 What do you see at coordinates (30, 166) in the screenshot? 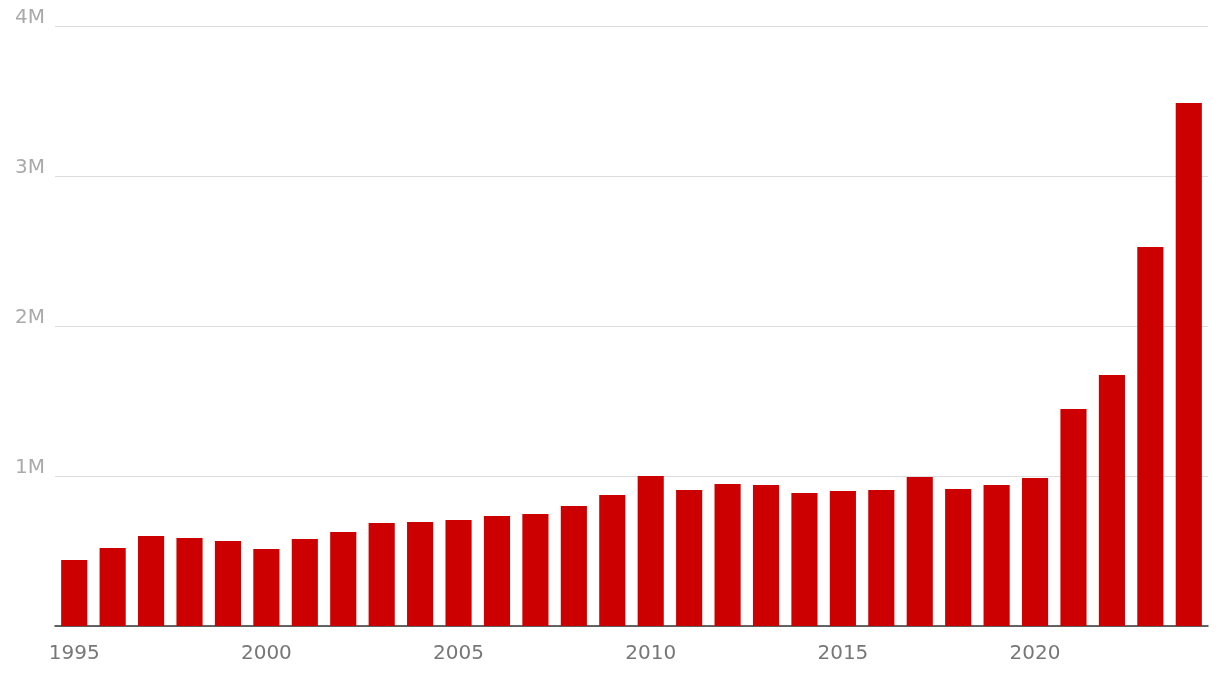
I see `y-tick-label: 3M` at bounding box center [30, 166].